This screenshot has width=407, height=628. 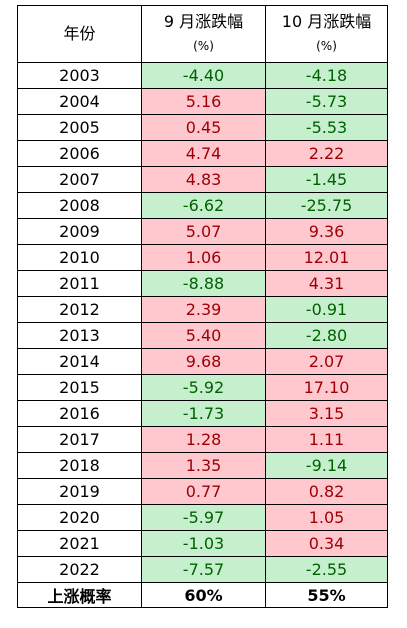 I want to click on table-row: 2006 4.74 2.22, so click(x=202, y=153).